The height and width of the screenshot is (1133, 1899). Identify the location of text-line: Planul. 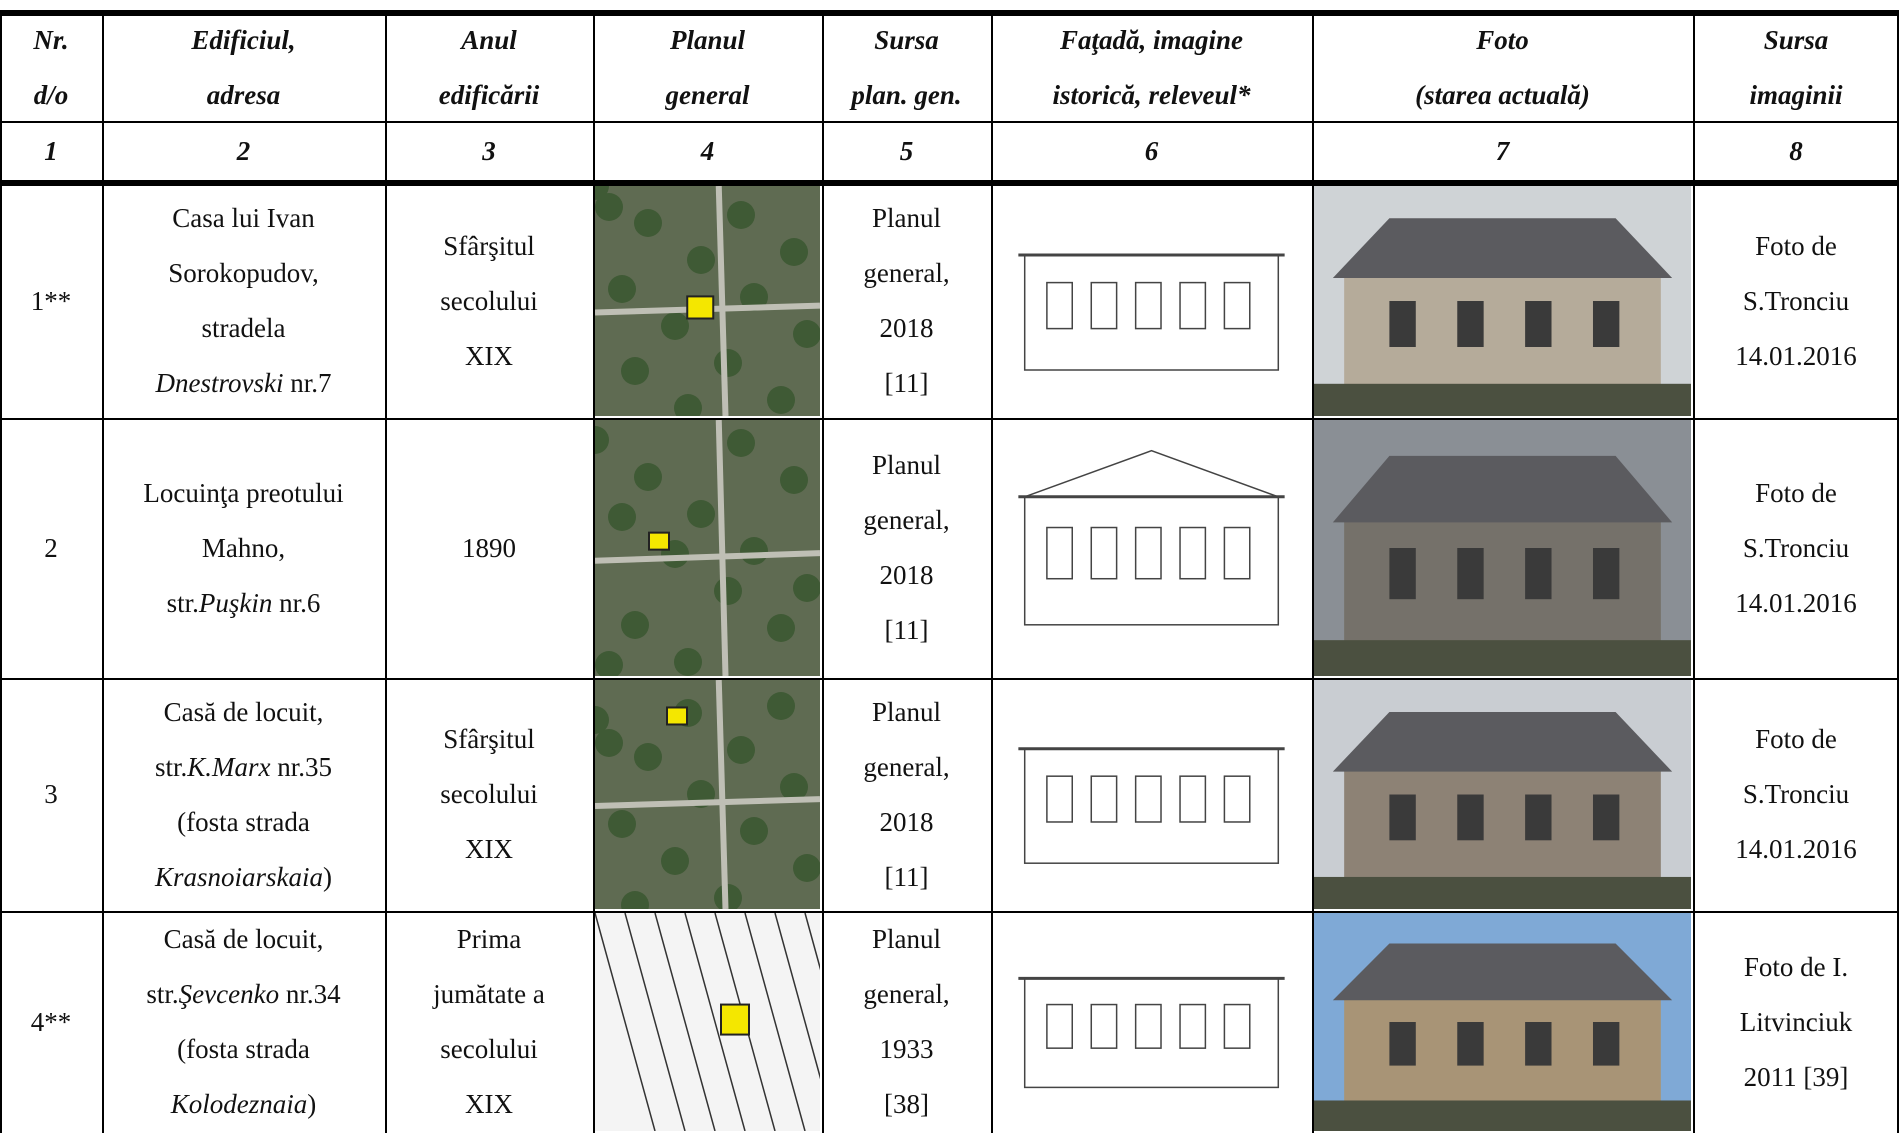
(707, 39).